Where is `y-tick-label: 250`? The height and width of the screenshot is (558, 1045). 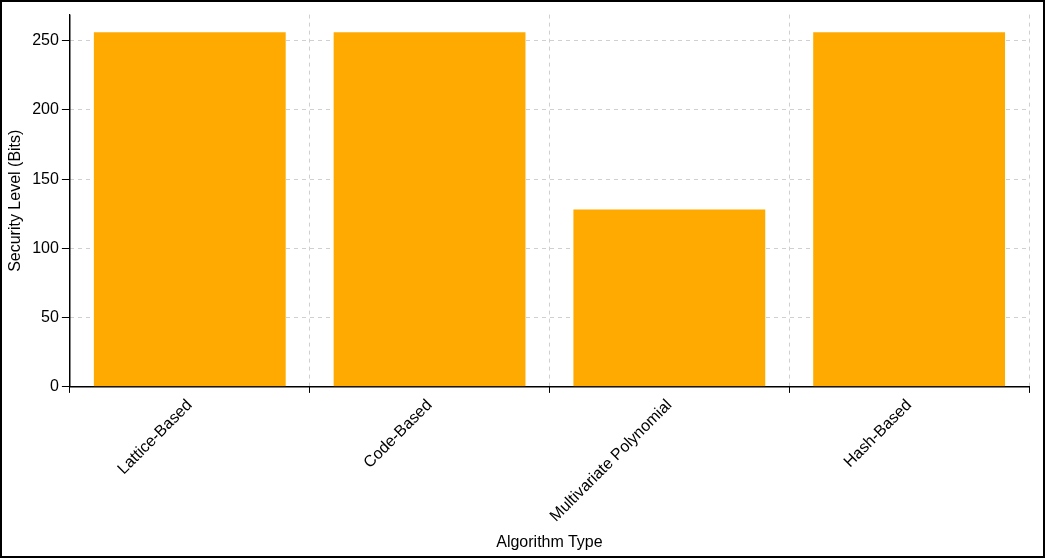 y-tick-label: 250 is located at coordinates (45, 40).